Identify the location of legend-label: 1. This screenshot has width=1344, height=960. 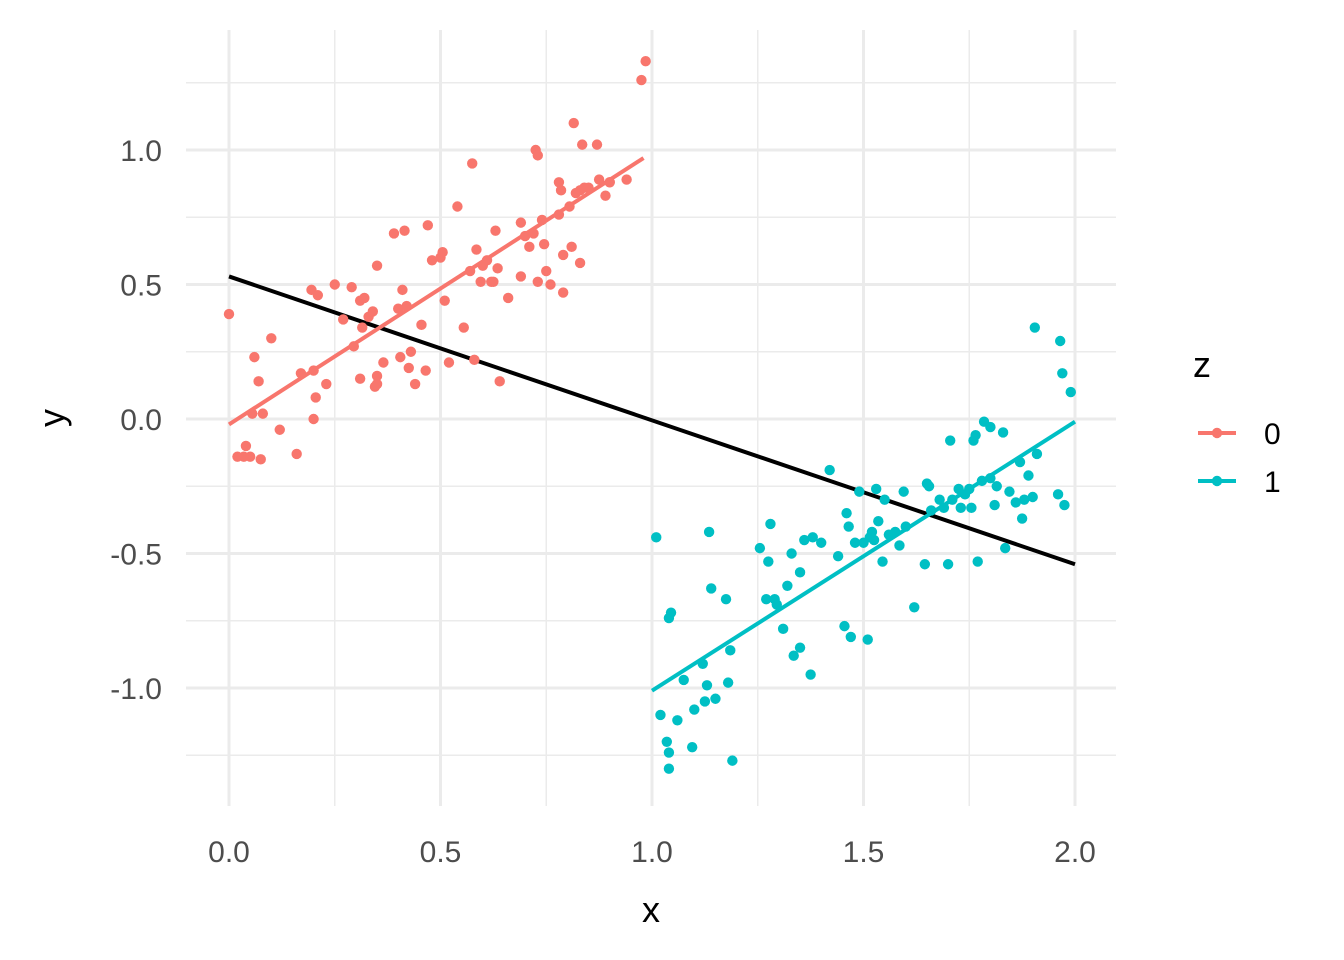
(1272, 482).